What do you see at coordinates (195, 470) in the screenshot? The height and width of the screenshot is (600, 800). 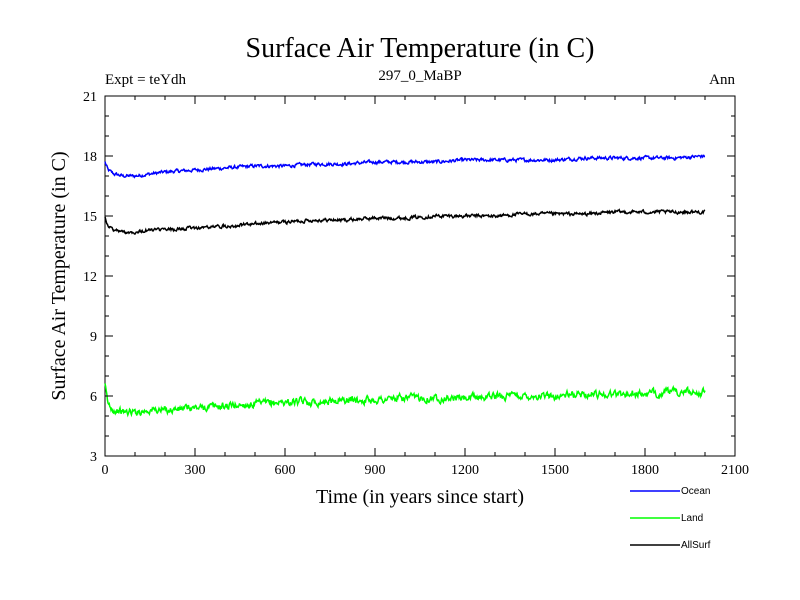 I see `x-tick-label: 300` at bounding box center [195, 470].